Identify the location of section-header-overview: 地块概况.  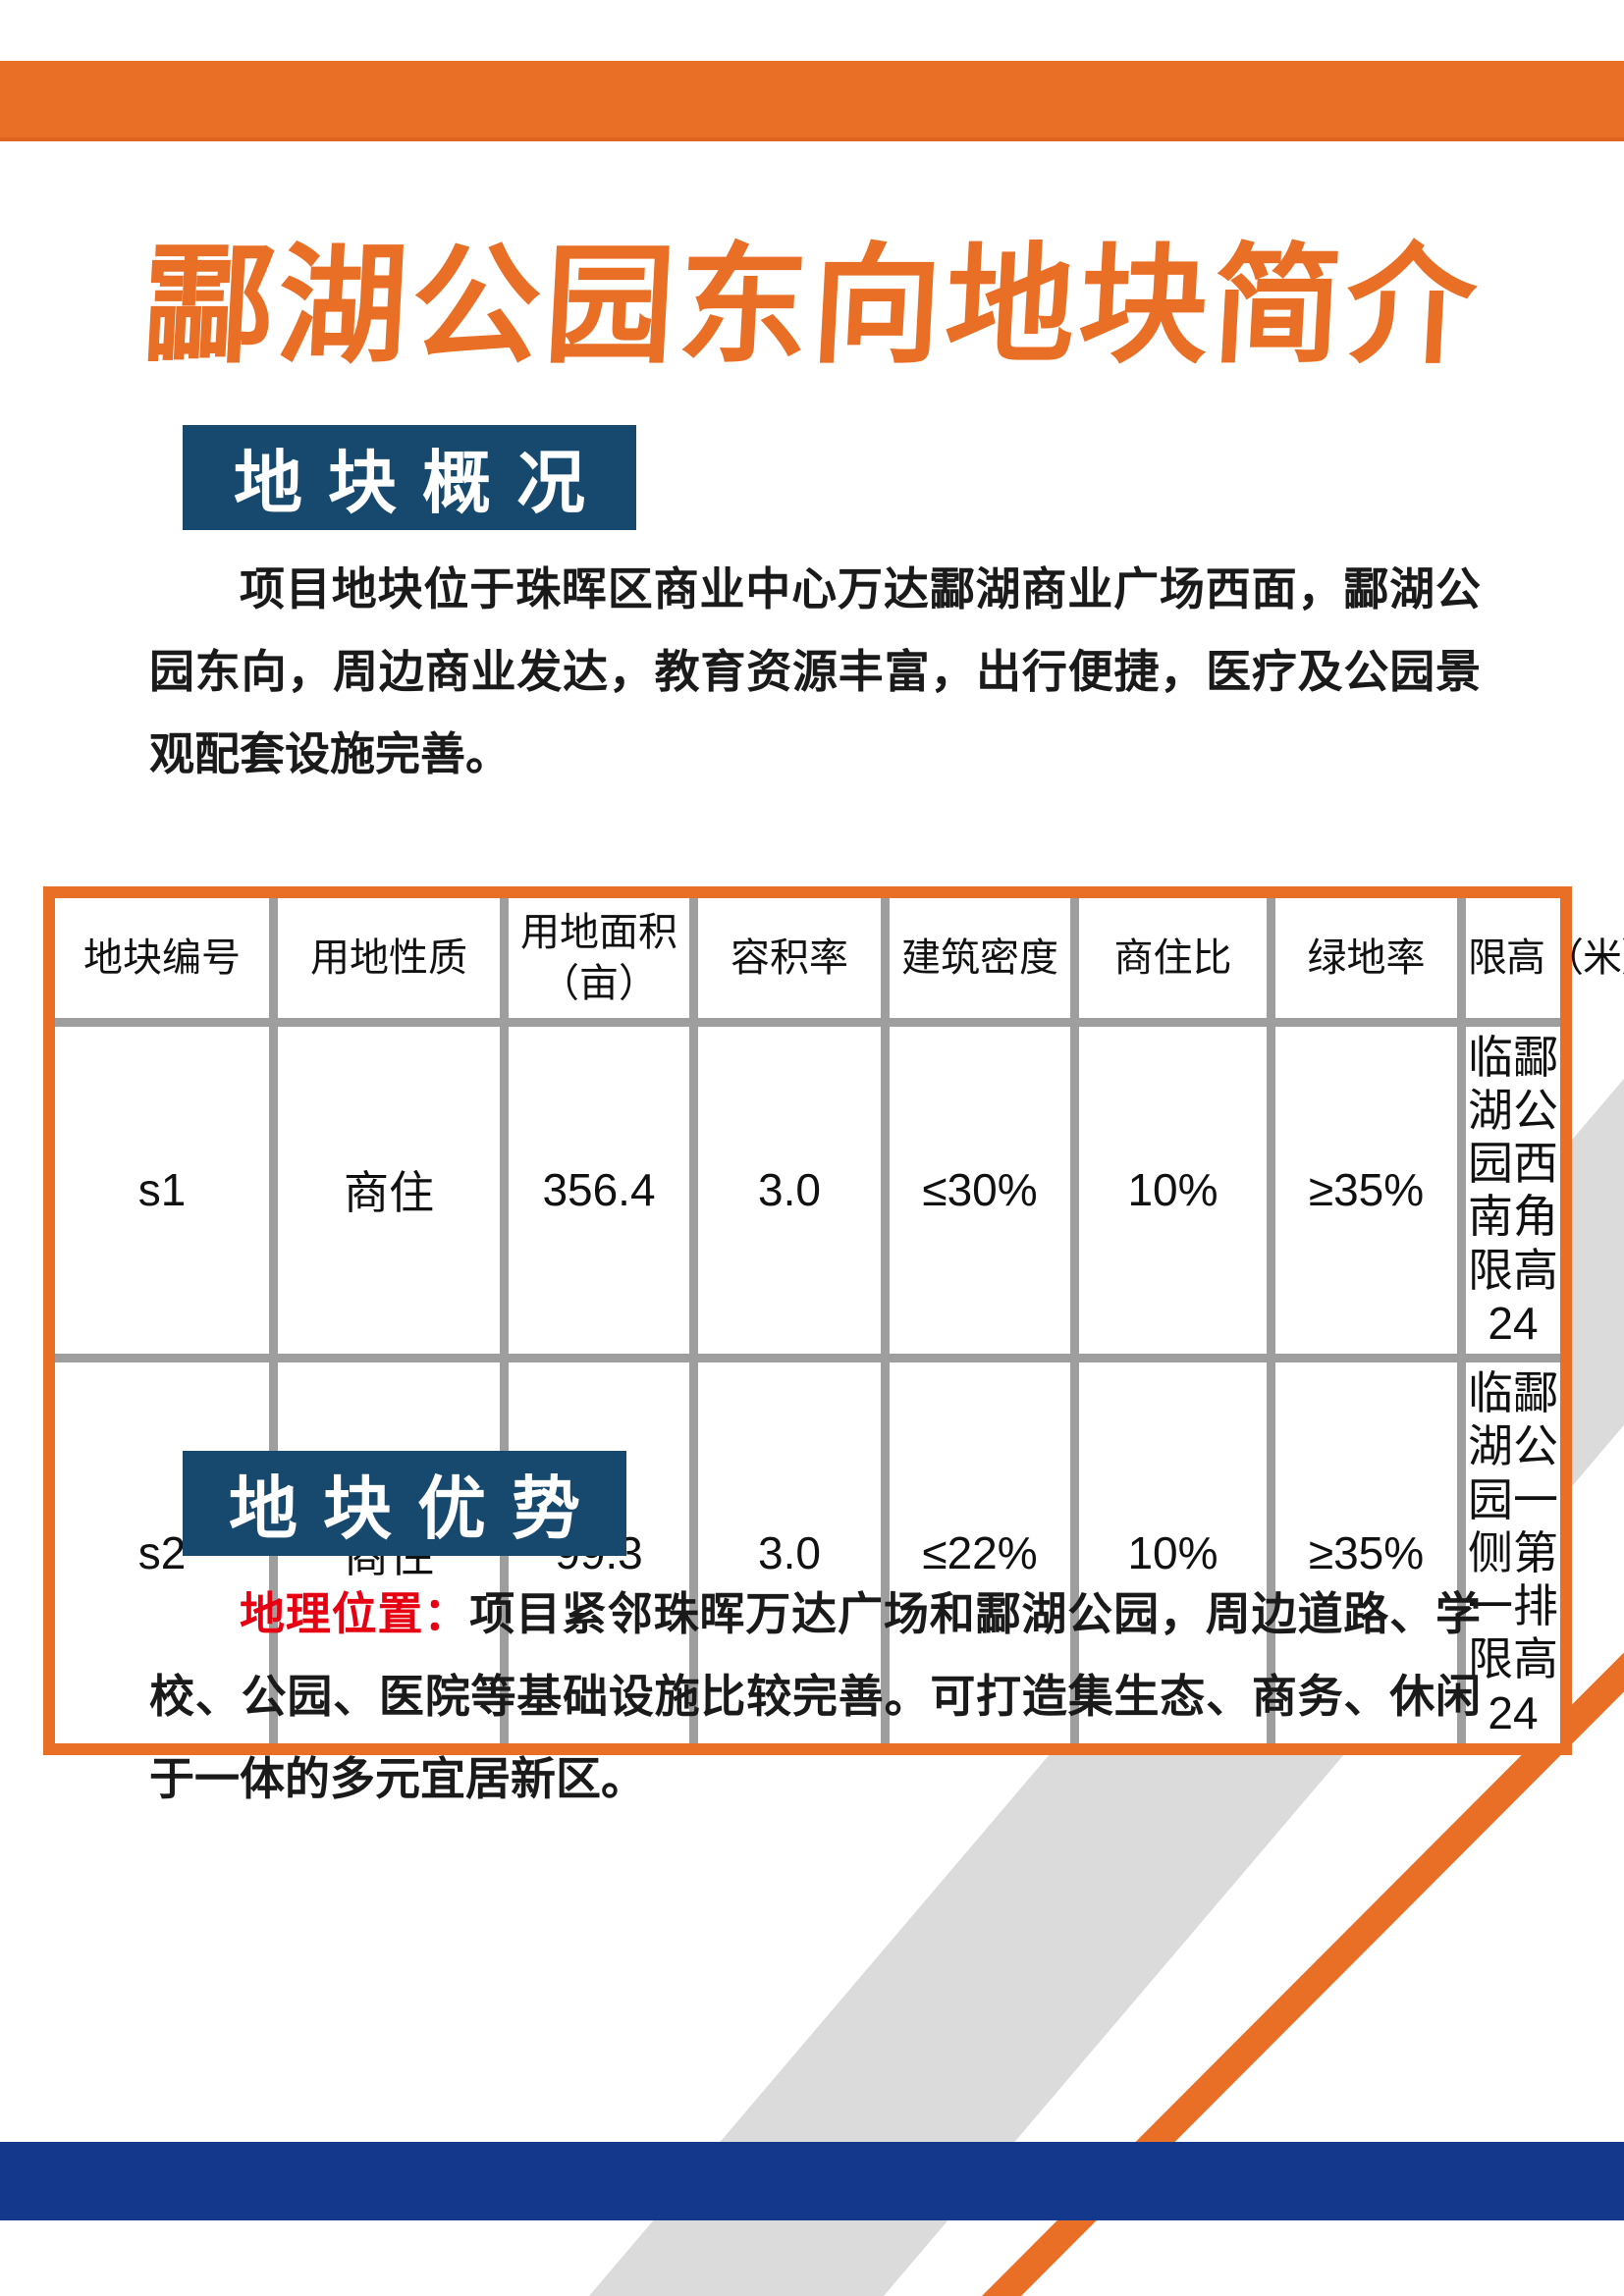
(409, 477).